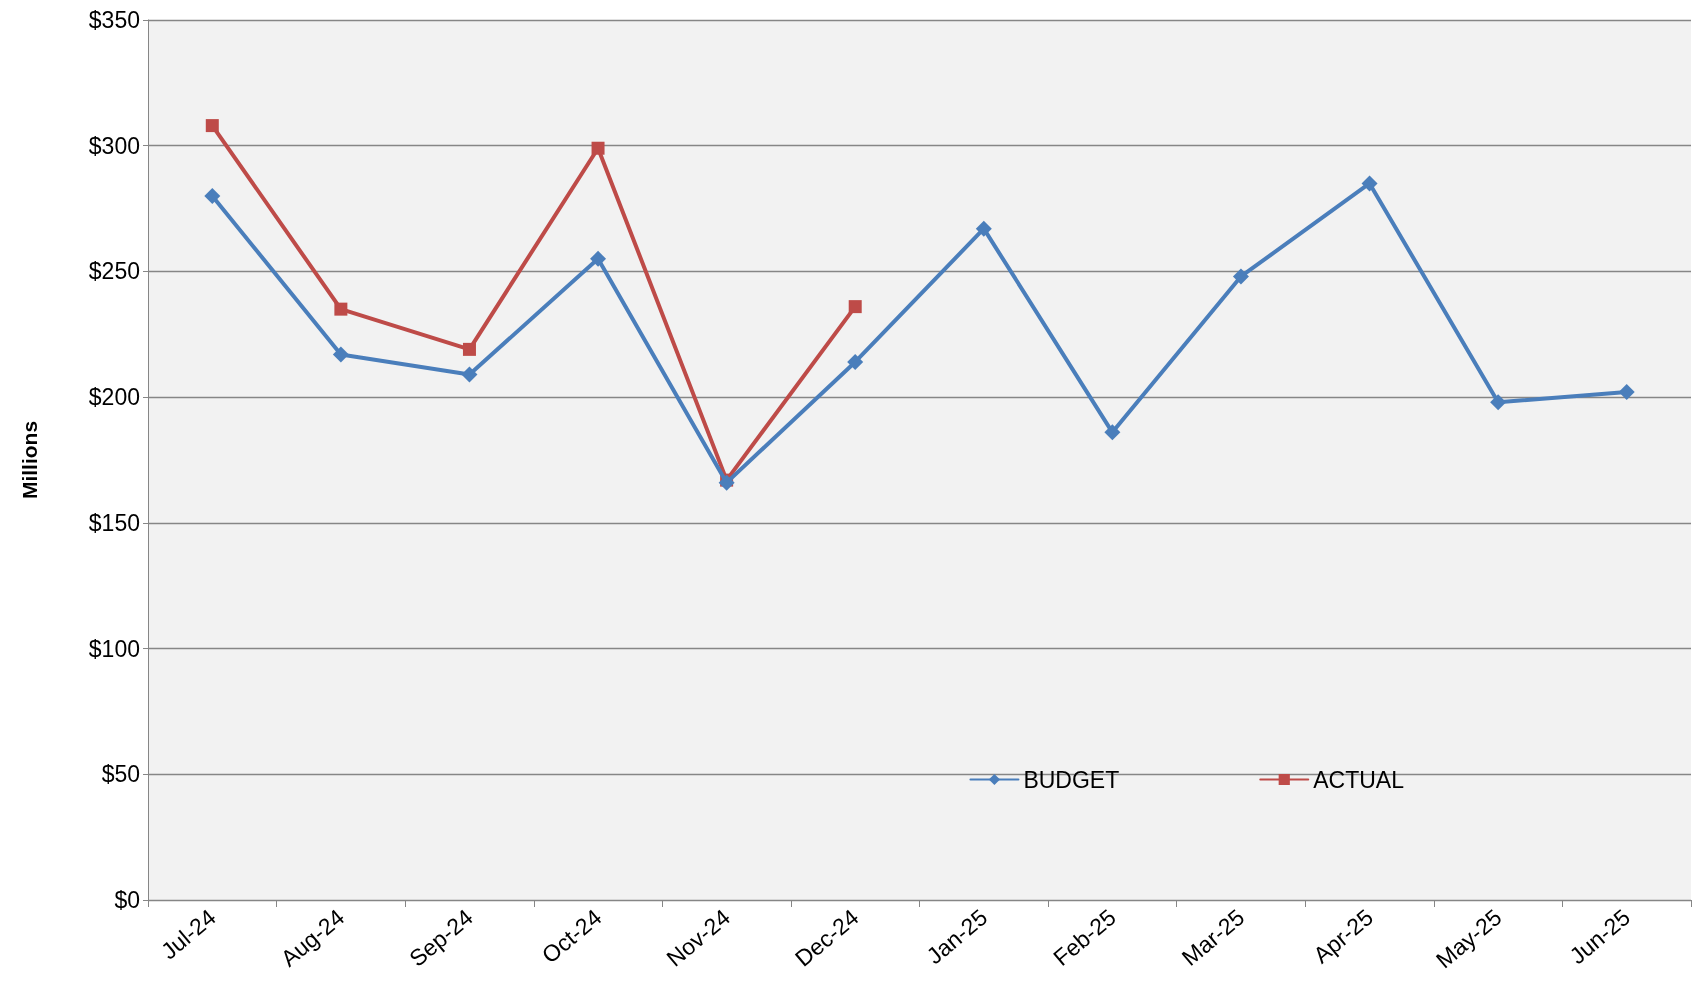  What do you see at coordinates (114, 20) in the screenshot?
I see `y-tick-label: $350` at bounding box center [114, 20].